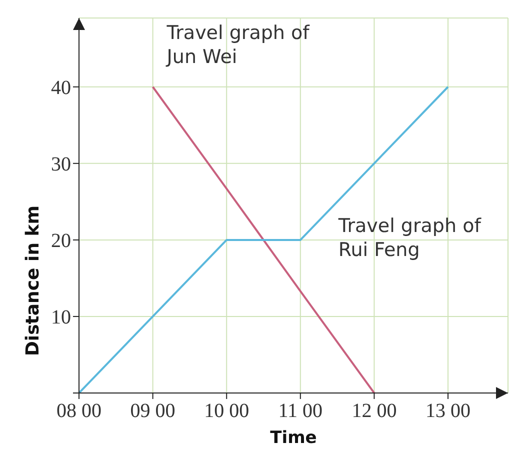 Image resolution: width=529 pixels, height=460 pixels. Describe the element at coordinates (61, 165) in the screenshot. I see `y-tick-label: 30` at that location.